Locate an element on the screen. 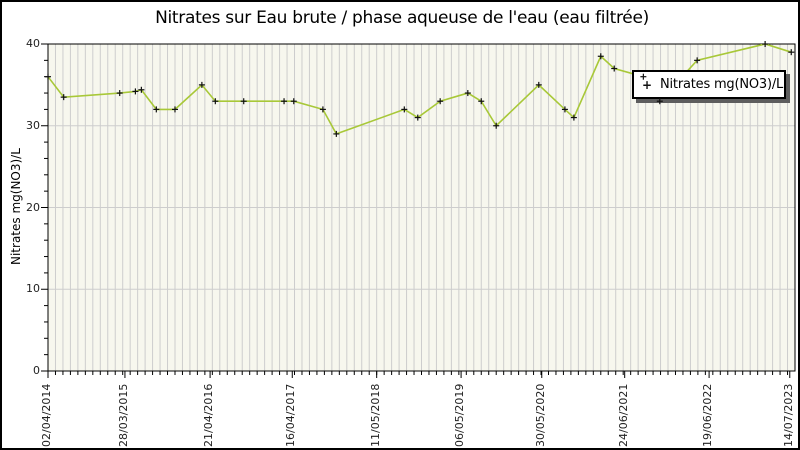 This screenshot has height=450, width=800. y-tick-label: 30 is located at coordinates (33, 125).